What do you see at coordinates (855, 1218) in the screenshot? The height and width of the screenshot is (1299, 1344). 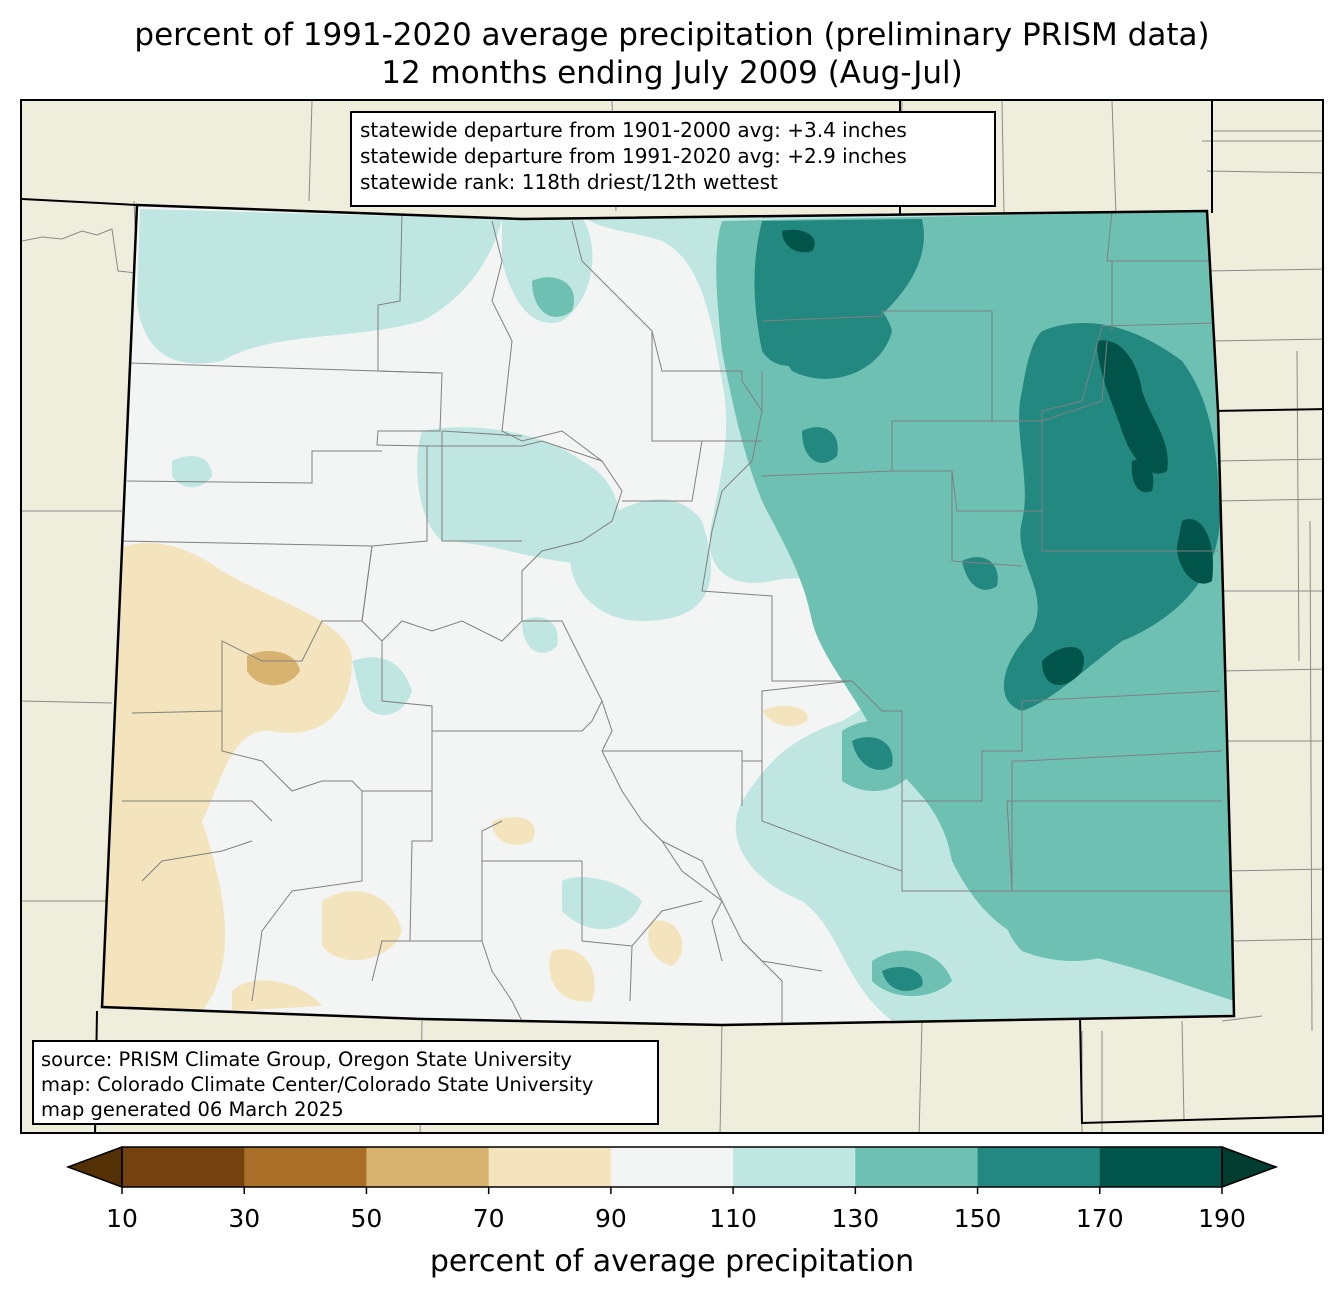 I see `colorbar-tick-label: 130` at bounding box center [855, 1218].